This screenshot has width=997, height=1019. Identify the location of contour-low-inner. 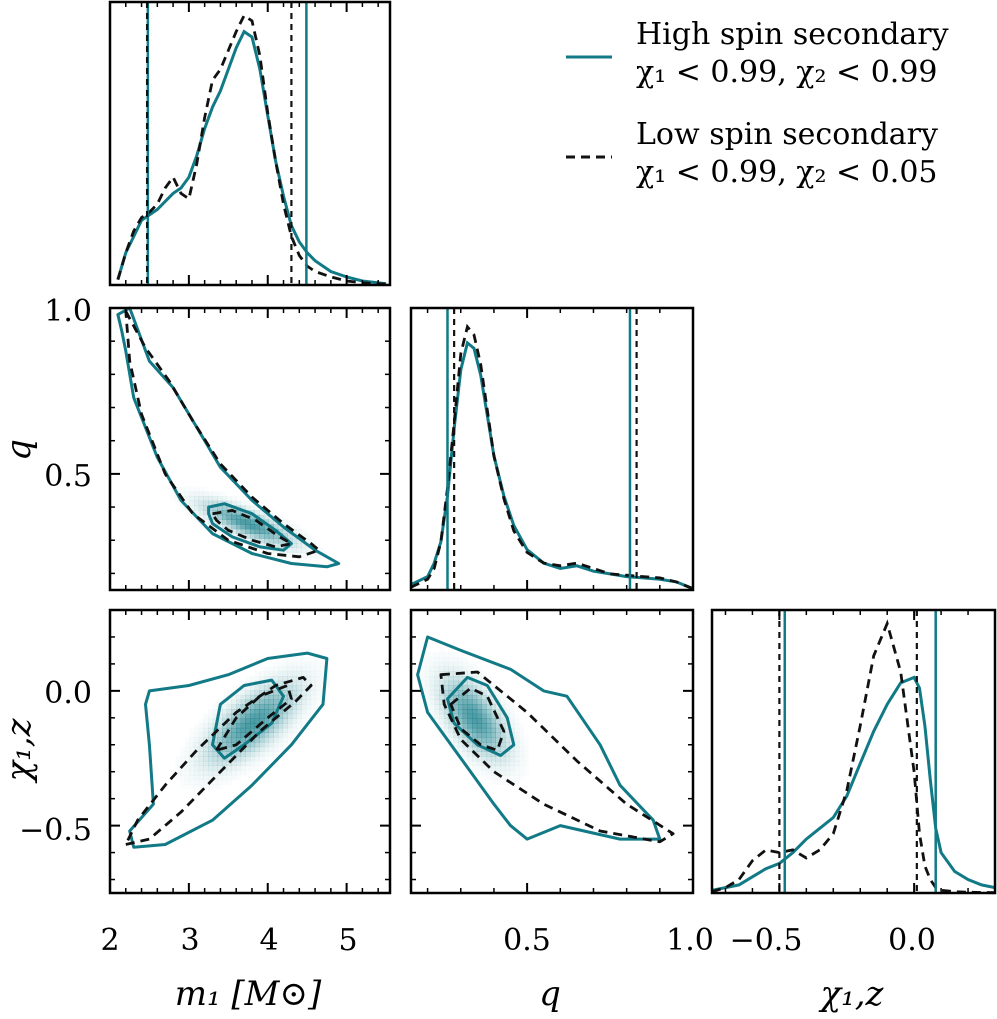
(254, 718).